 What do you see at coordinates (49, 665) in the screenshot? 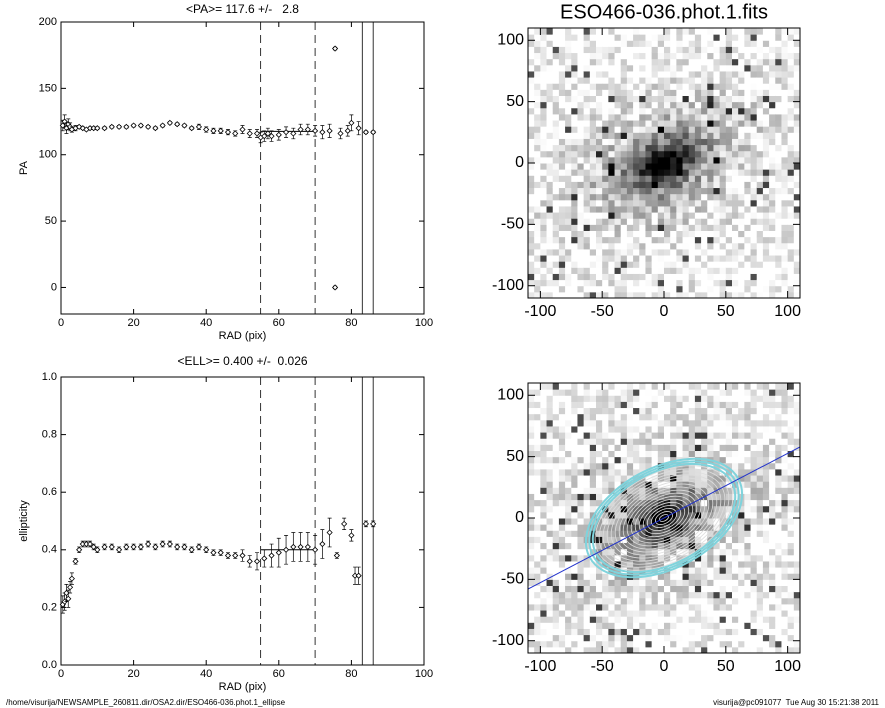
I see `y-tick-label: 0.0` at bounding box center [49, 665].